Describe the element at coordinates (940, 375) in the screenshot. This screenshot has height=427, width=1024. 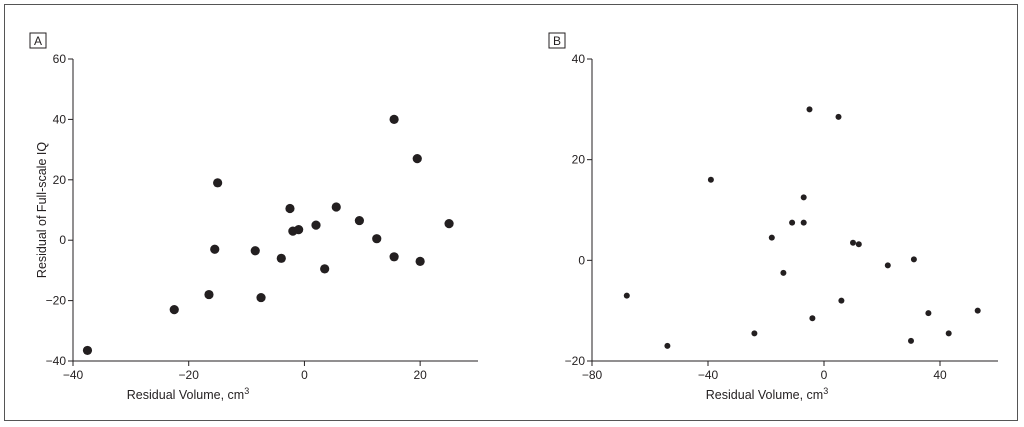
I see `x-tick-label: 40` at that location.